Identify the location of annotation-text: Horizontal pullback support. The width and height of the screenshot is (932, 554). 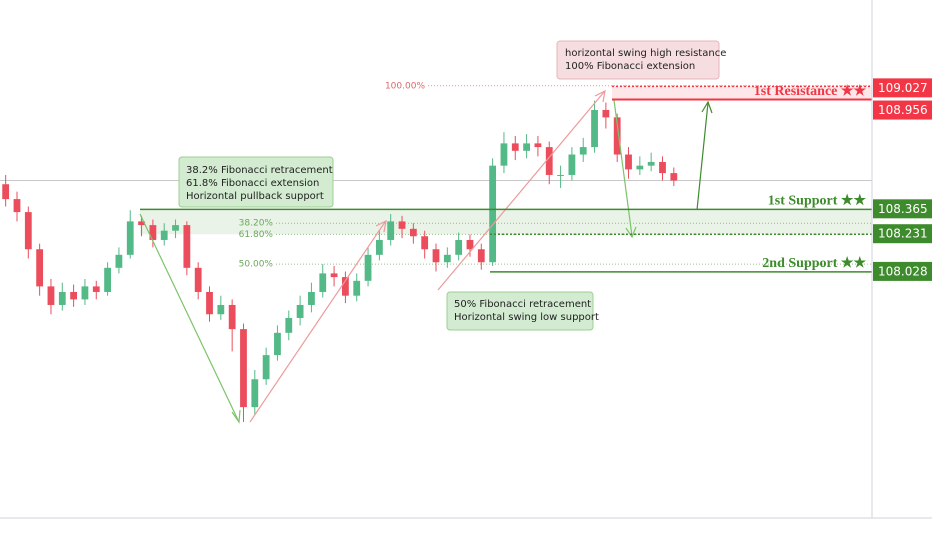
(255, 196).